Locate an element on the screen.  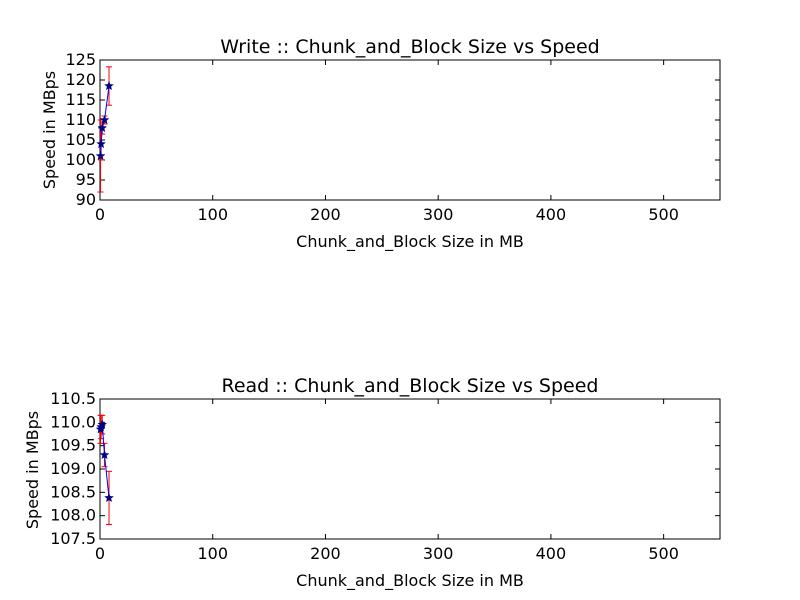
read-x-tick-label: 400 is located at coordinates (551, 553).